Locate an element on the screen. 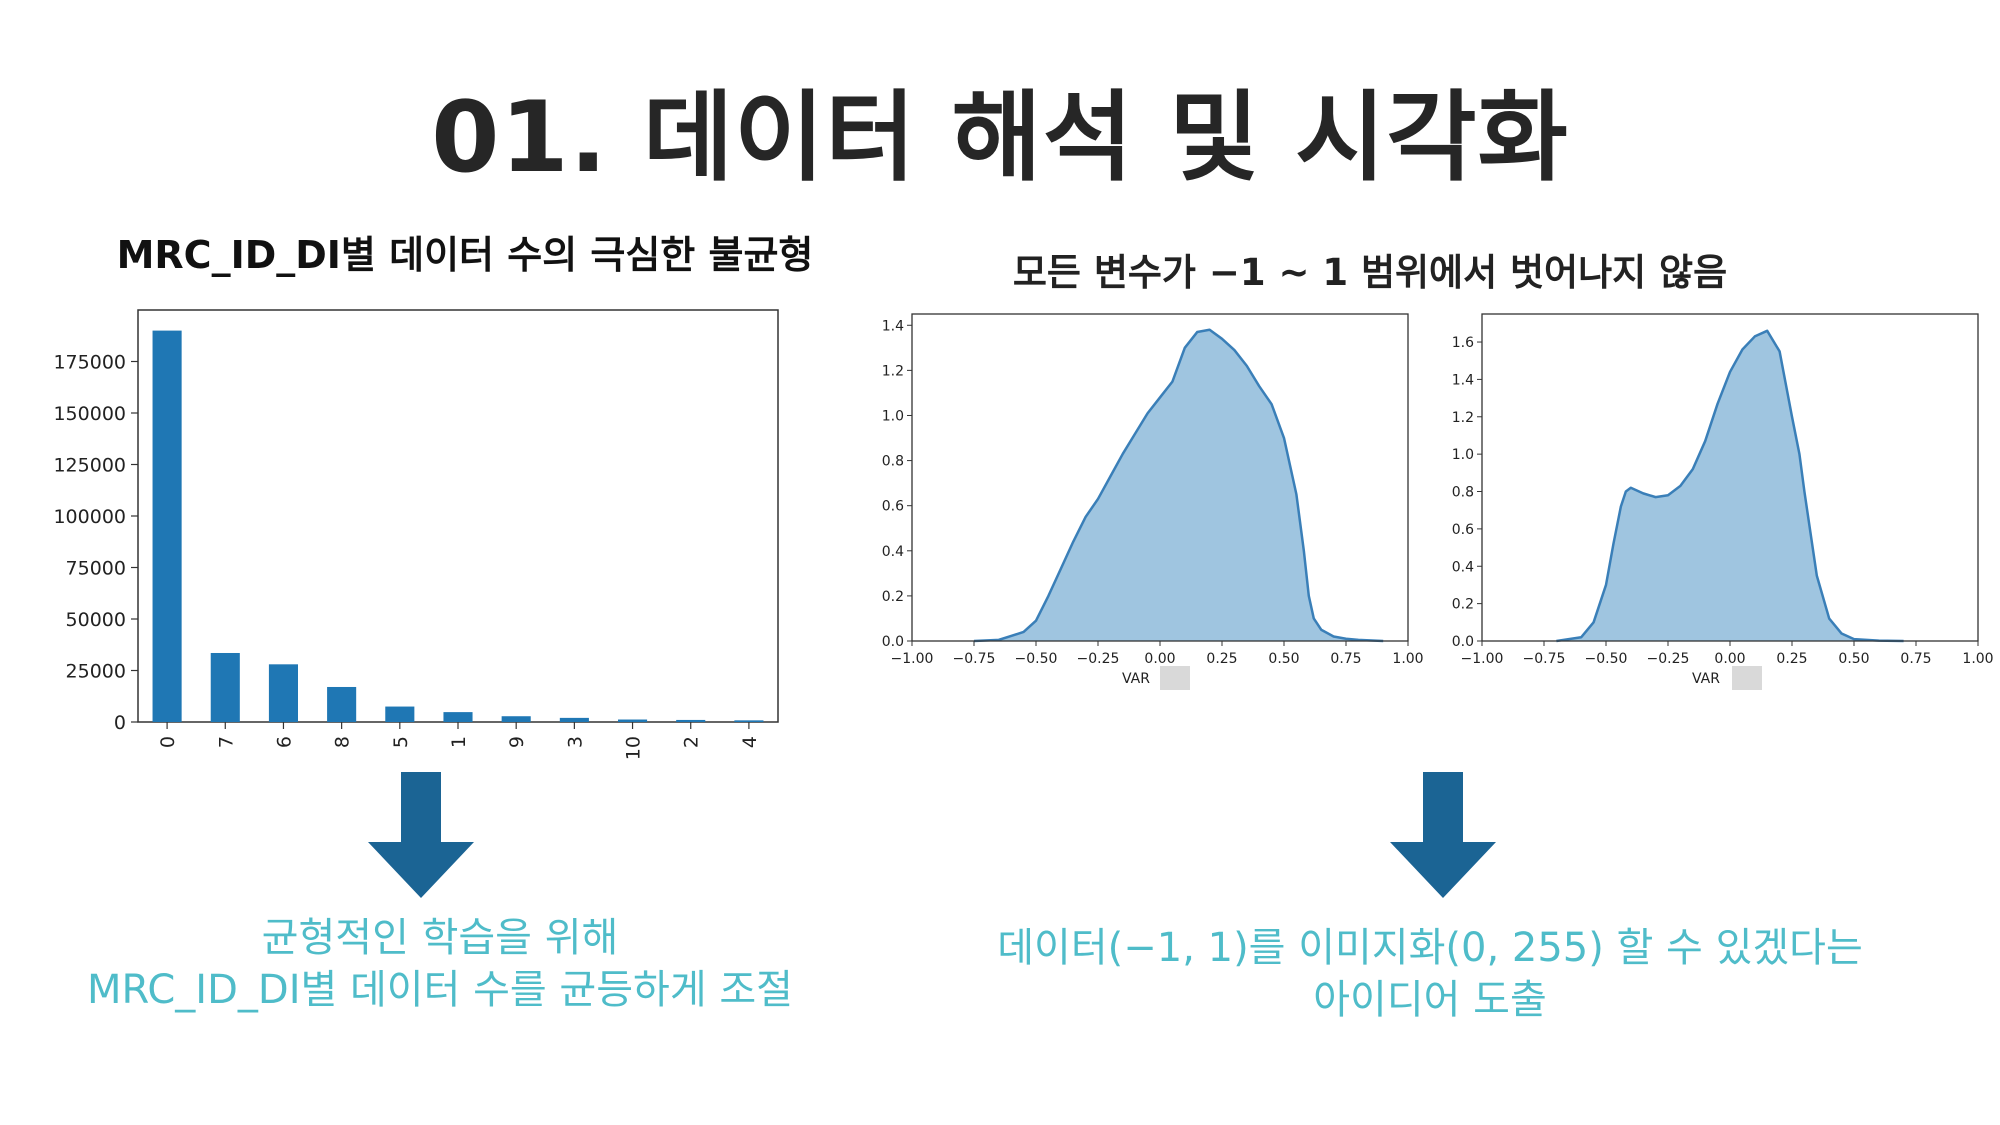 This screenshot has width=2000, height=1125. bar-y-tick-label: 0 is located at coordinates (120, 723).